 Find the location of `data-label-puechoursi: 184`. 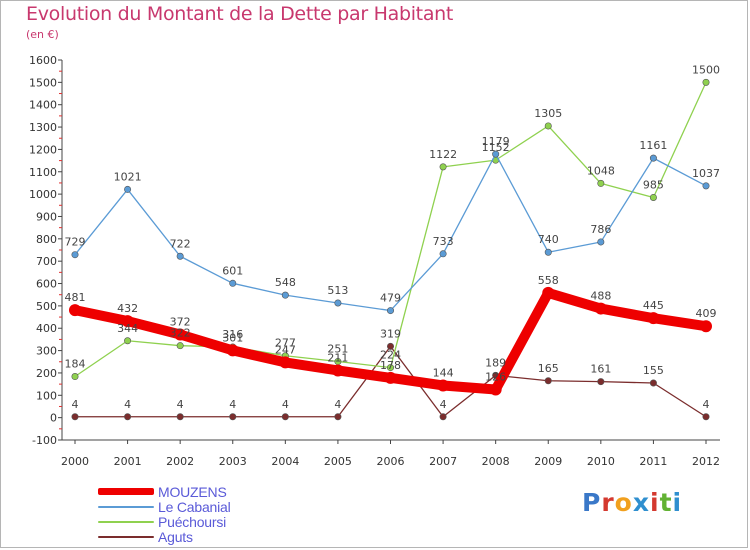

data-label-puechoursi: 184 is located at coordinates (75, 364).